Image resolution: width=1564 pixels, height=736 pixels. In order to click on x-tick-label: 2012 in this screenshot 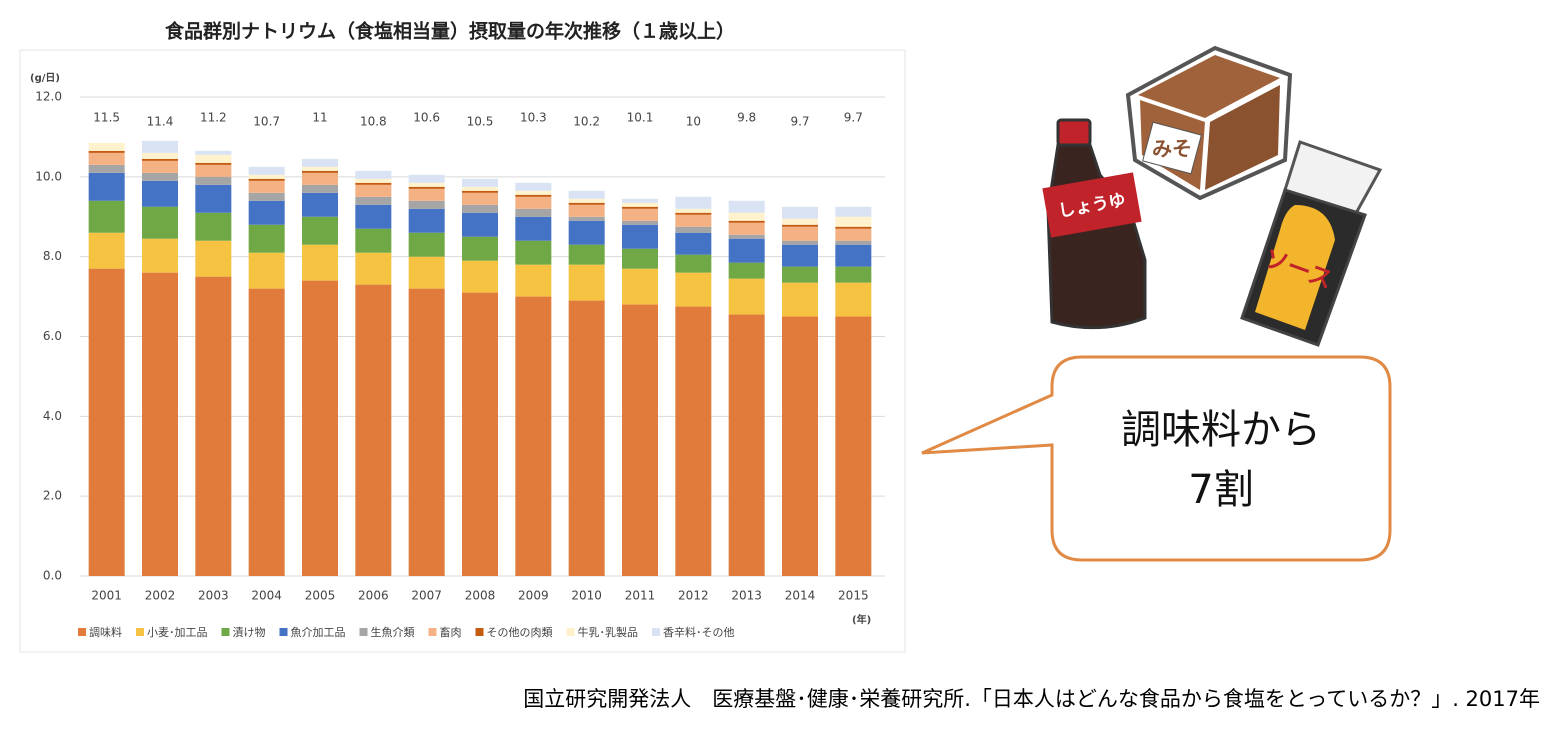, I will do `click(693, 596)`.